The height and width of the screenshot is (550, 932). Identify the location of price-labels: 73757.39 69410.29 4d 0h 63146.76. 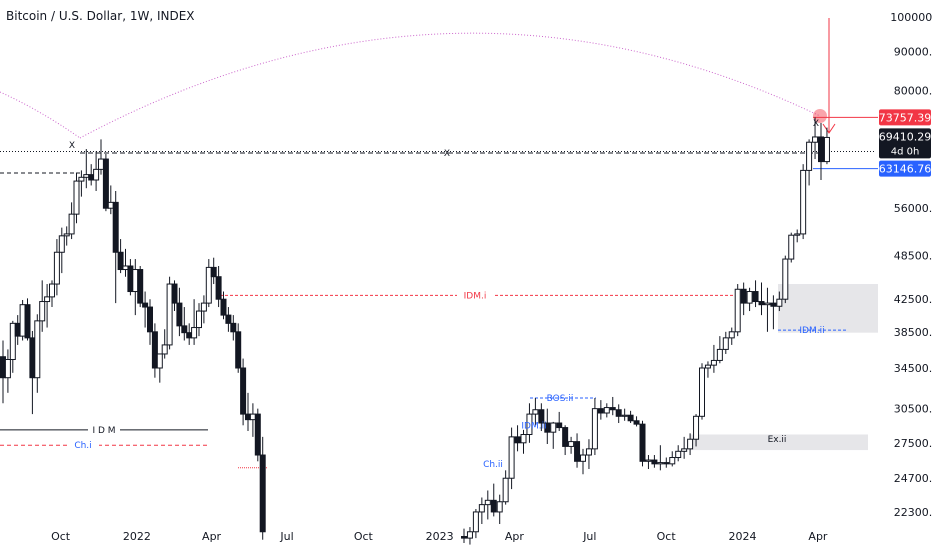
(905, 143).